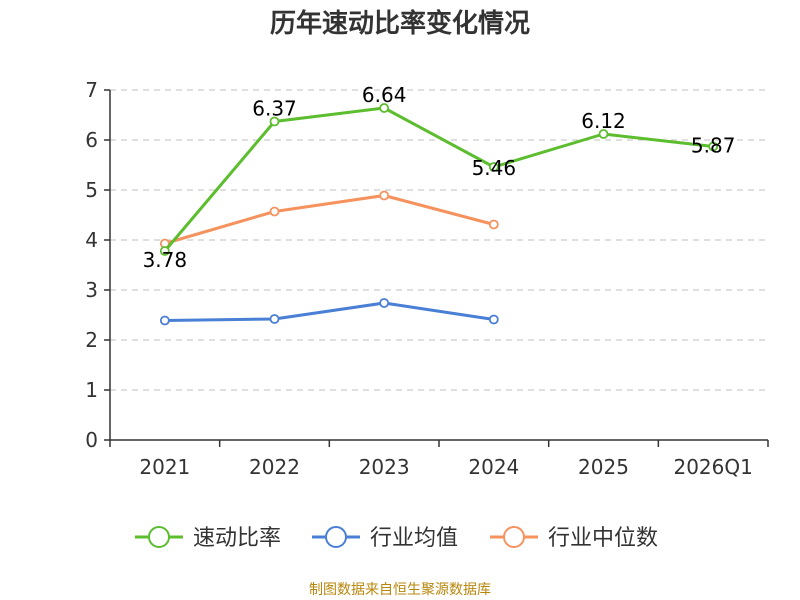 This screenshot has width=800, height=600. Describe the element at coordinates (91, 440) in the screenshot. I see `y-tick-label: 0` at that location.